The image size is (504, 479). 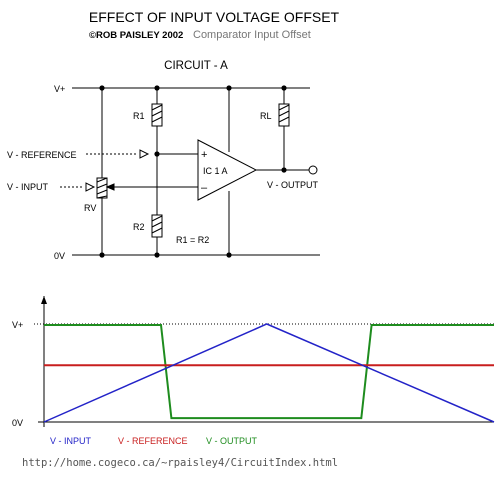 I want to click on ic-label: IC 1 A, so click(x=215, y=171).